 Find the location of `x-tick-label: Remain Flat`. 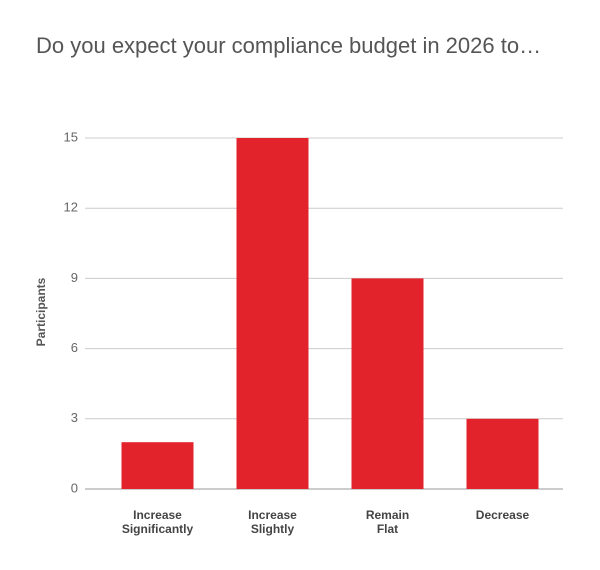

x-tick-label: Remain Flat is located at coordinates (387, 522).